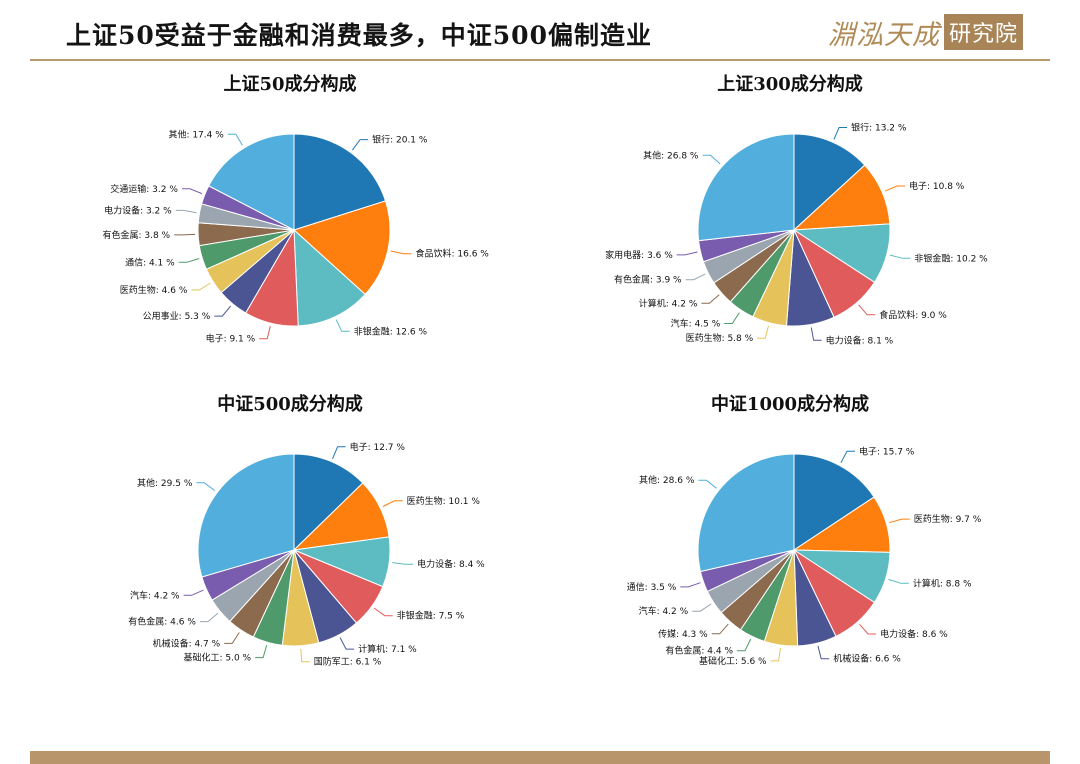  I want to click on chart-title: 中证500成分构成, so click(290, 404).